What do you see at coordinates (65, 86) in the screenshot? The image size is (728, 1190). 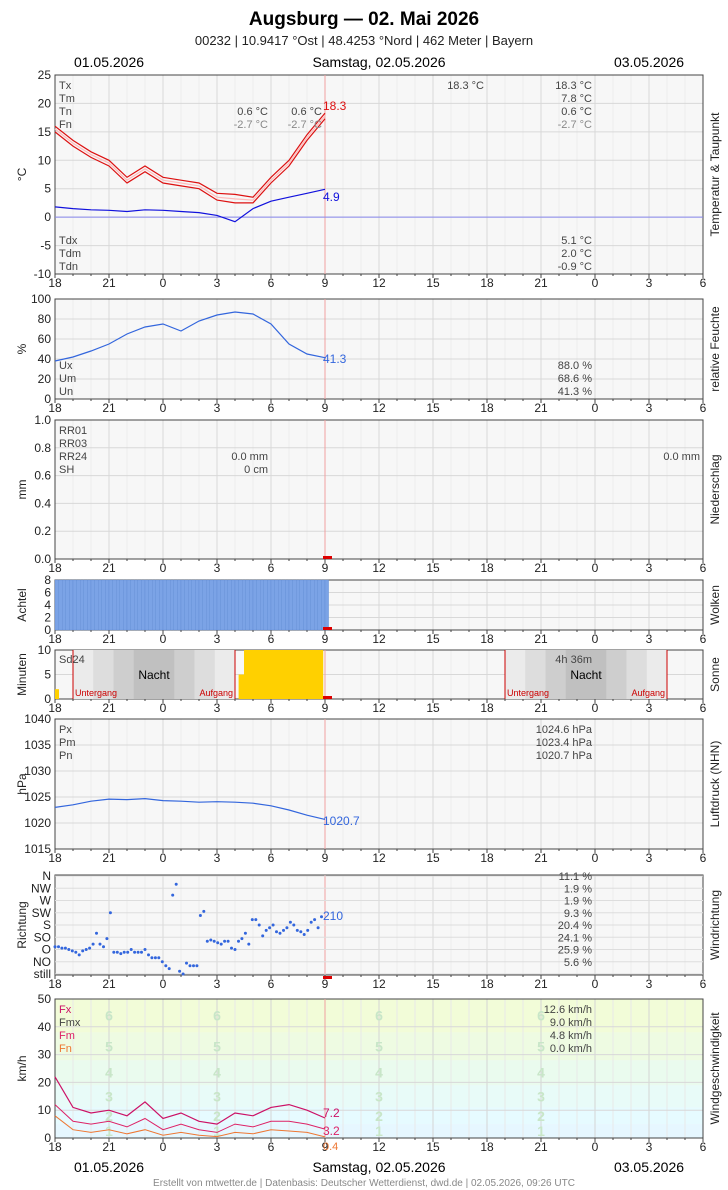 I see `stat-label: Tx` at bounding box center [65, 86].